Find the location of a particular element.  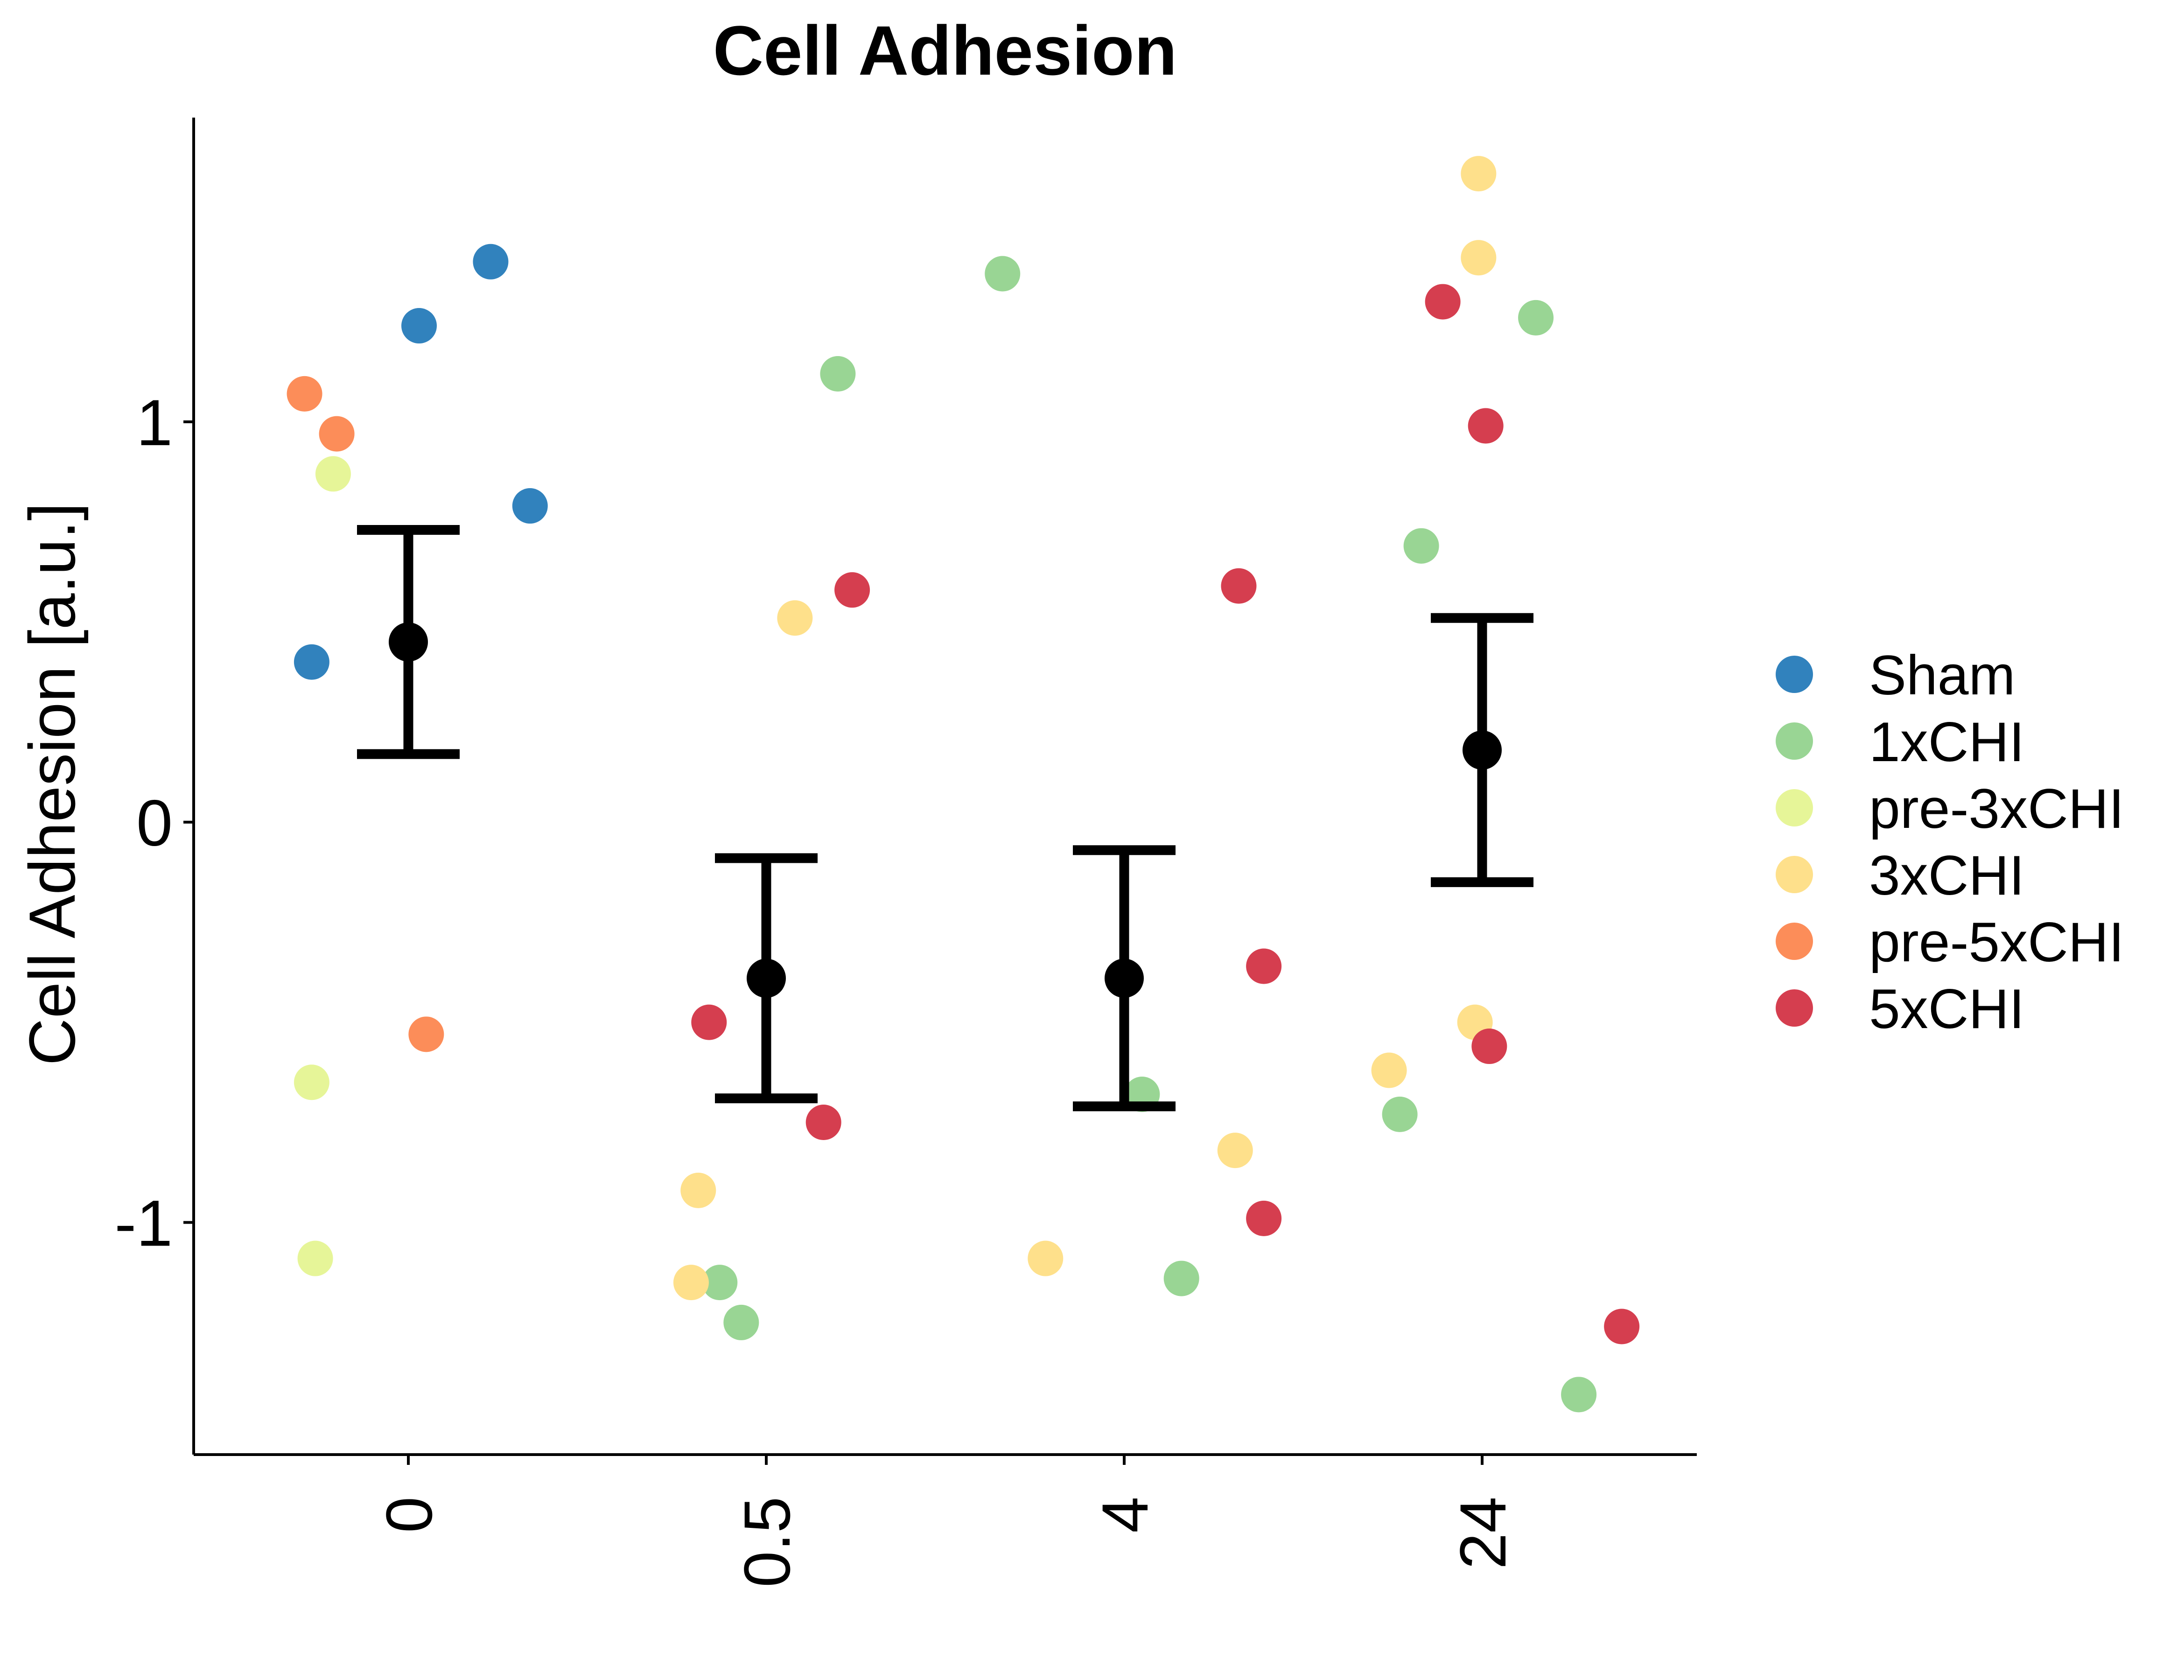

legend-label: 3xCHI is located at coordinates (1946, 875).